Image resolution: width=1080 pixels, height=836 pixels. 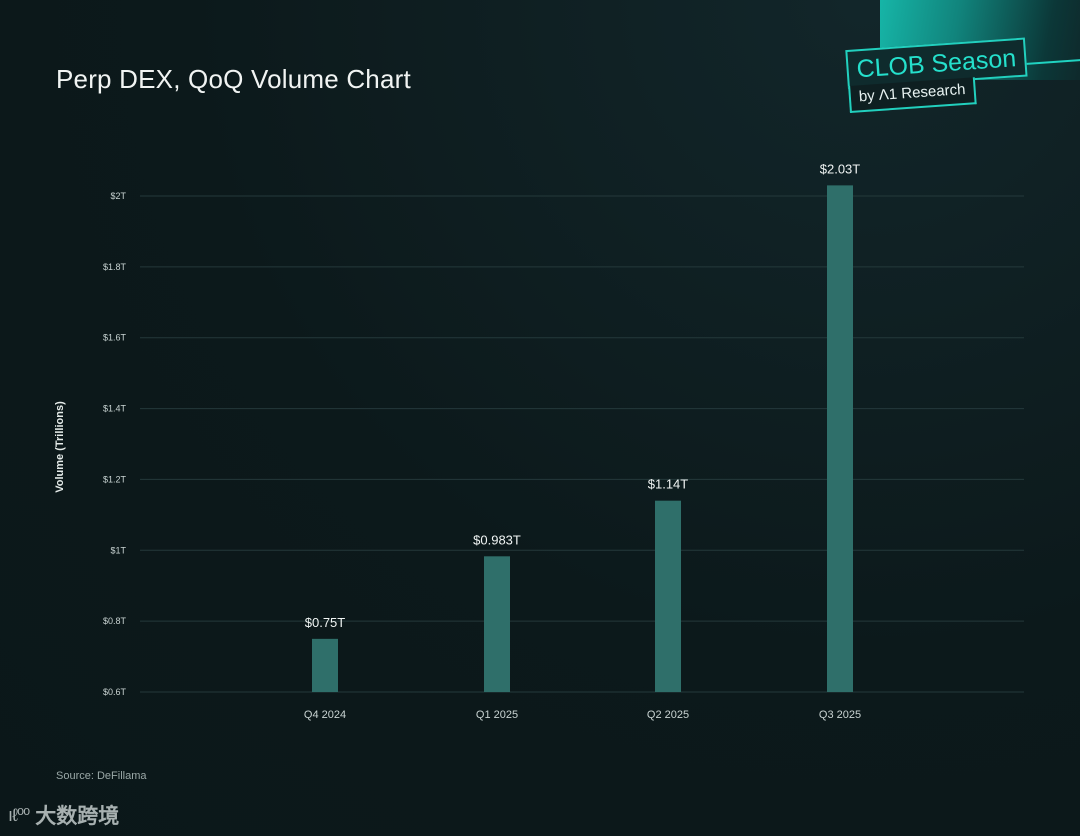 I want to click on data-label: $0.983T, so click(x=497, y=539).